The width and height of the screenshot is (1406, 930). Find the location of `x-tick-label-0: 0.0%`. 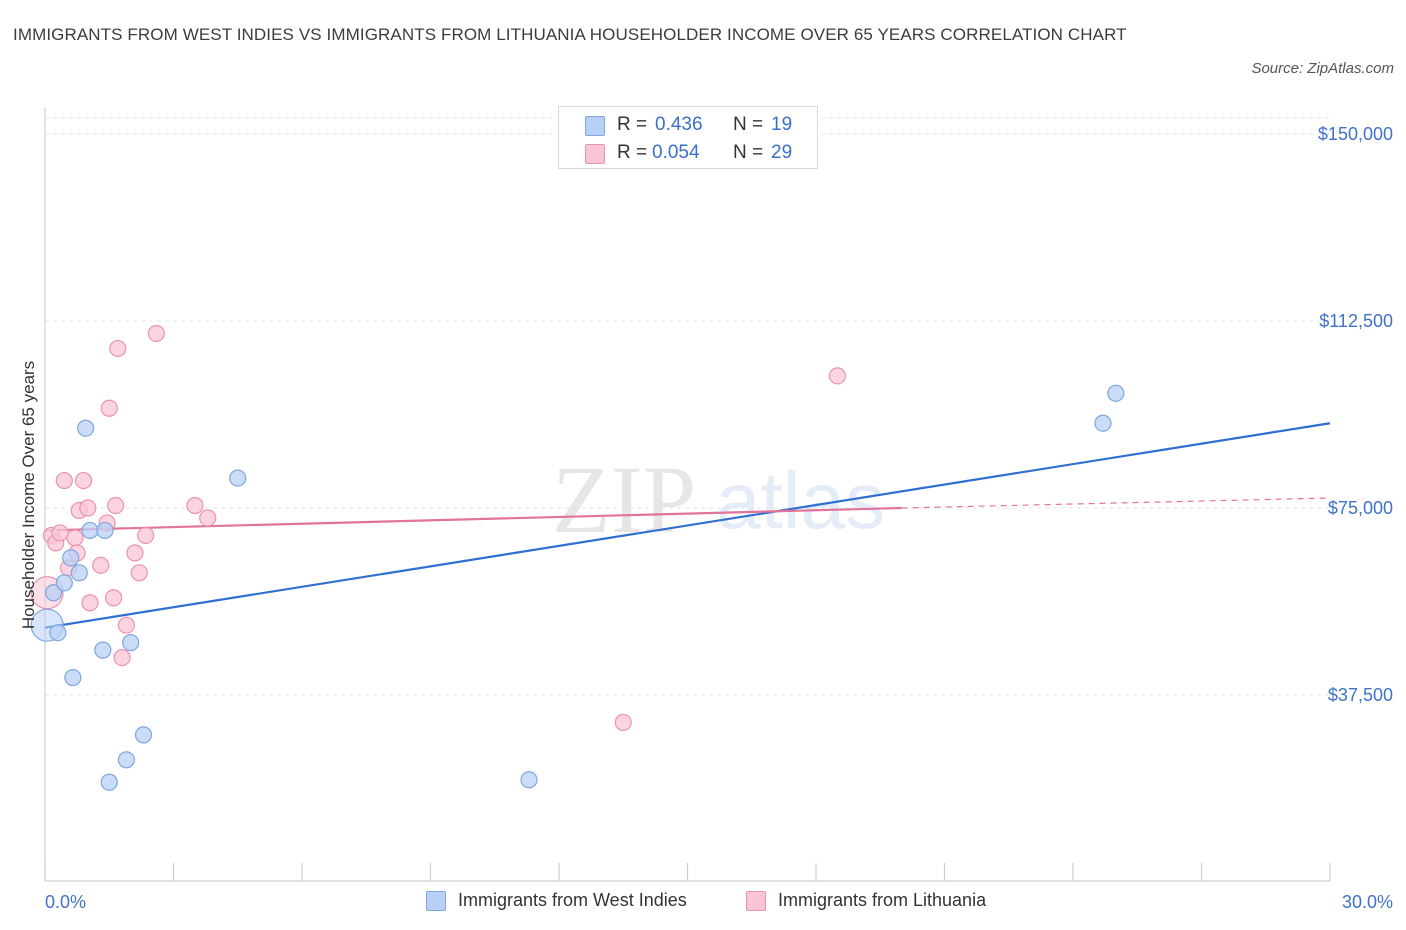

x-tick-label-0: 0.0% is located at coordinates (65, 902).